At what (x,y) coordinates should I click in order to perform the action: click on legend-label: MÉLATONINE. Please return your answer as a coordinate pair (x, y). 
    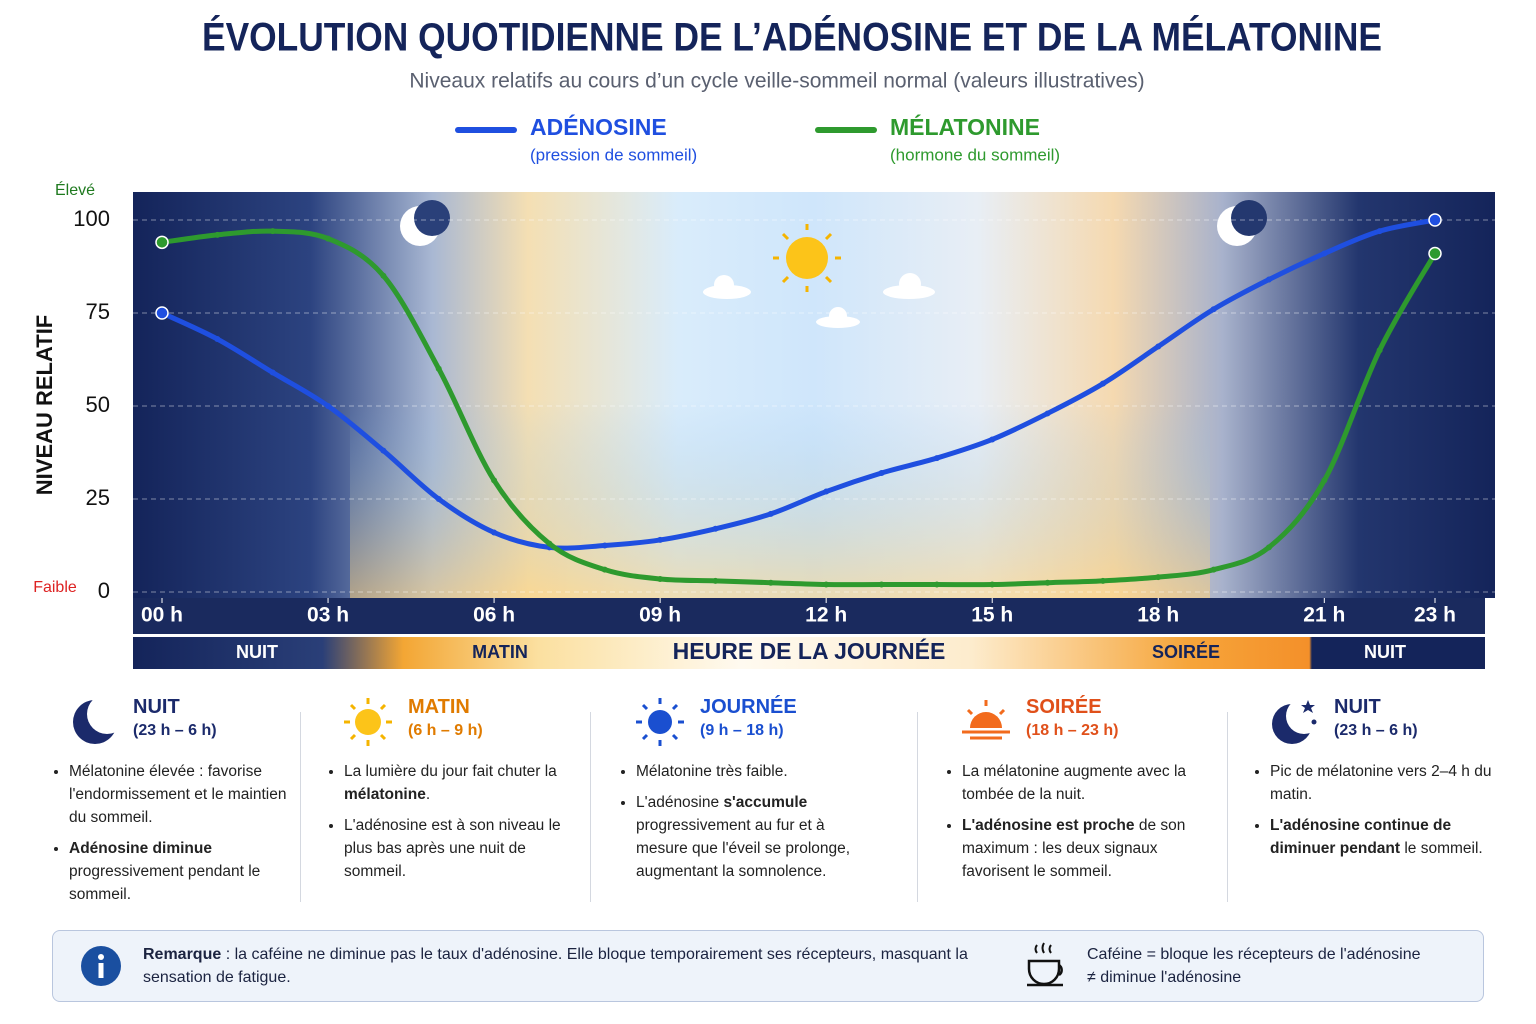
    Looking at the image, I should click on (965, 126).